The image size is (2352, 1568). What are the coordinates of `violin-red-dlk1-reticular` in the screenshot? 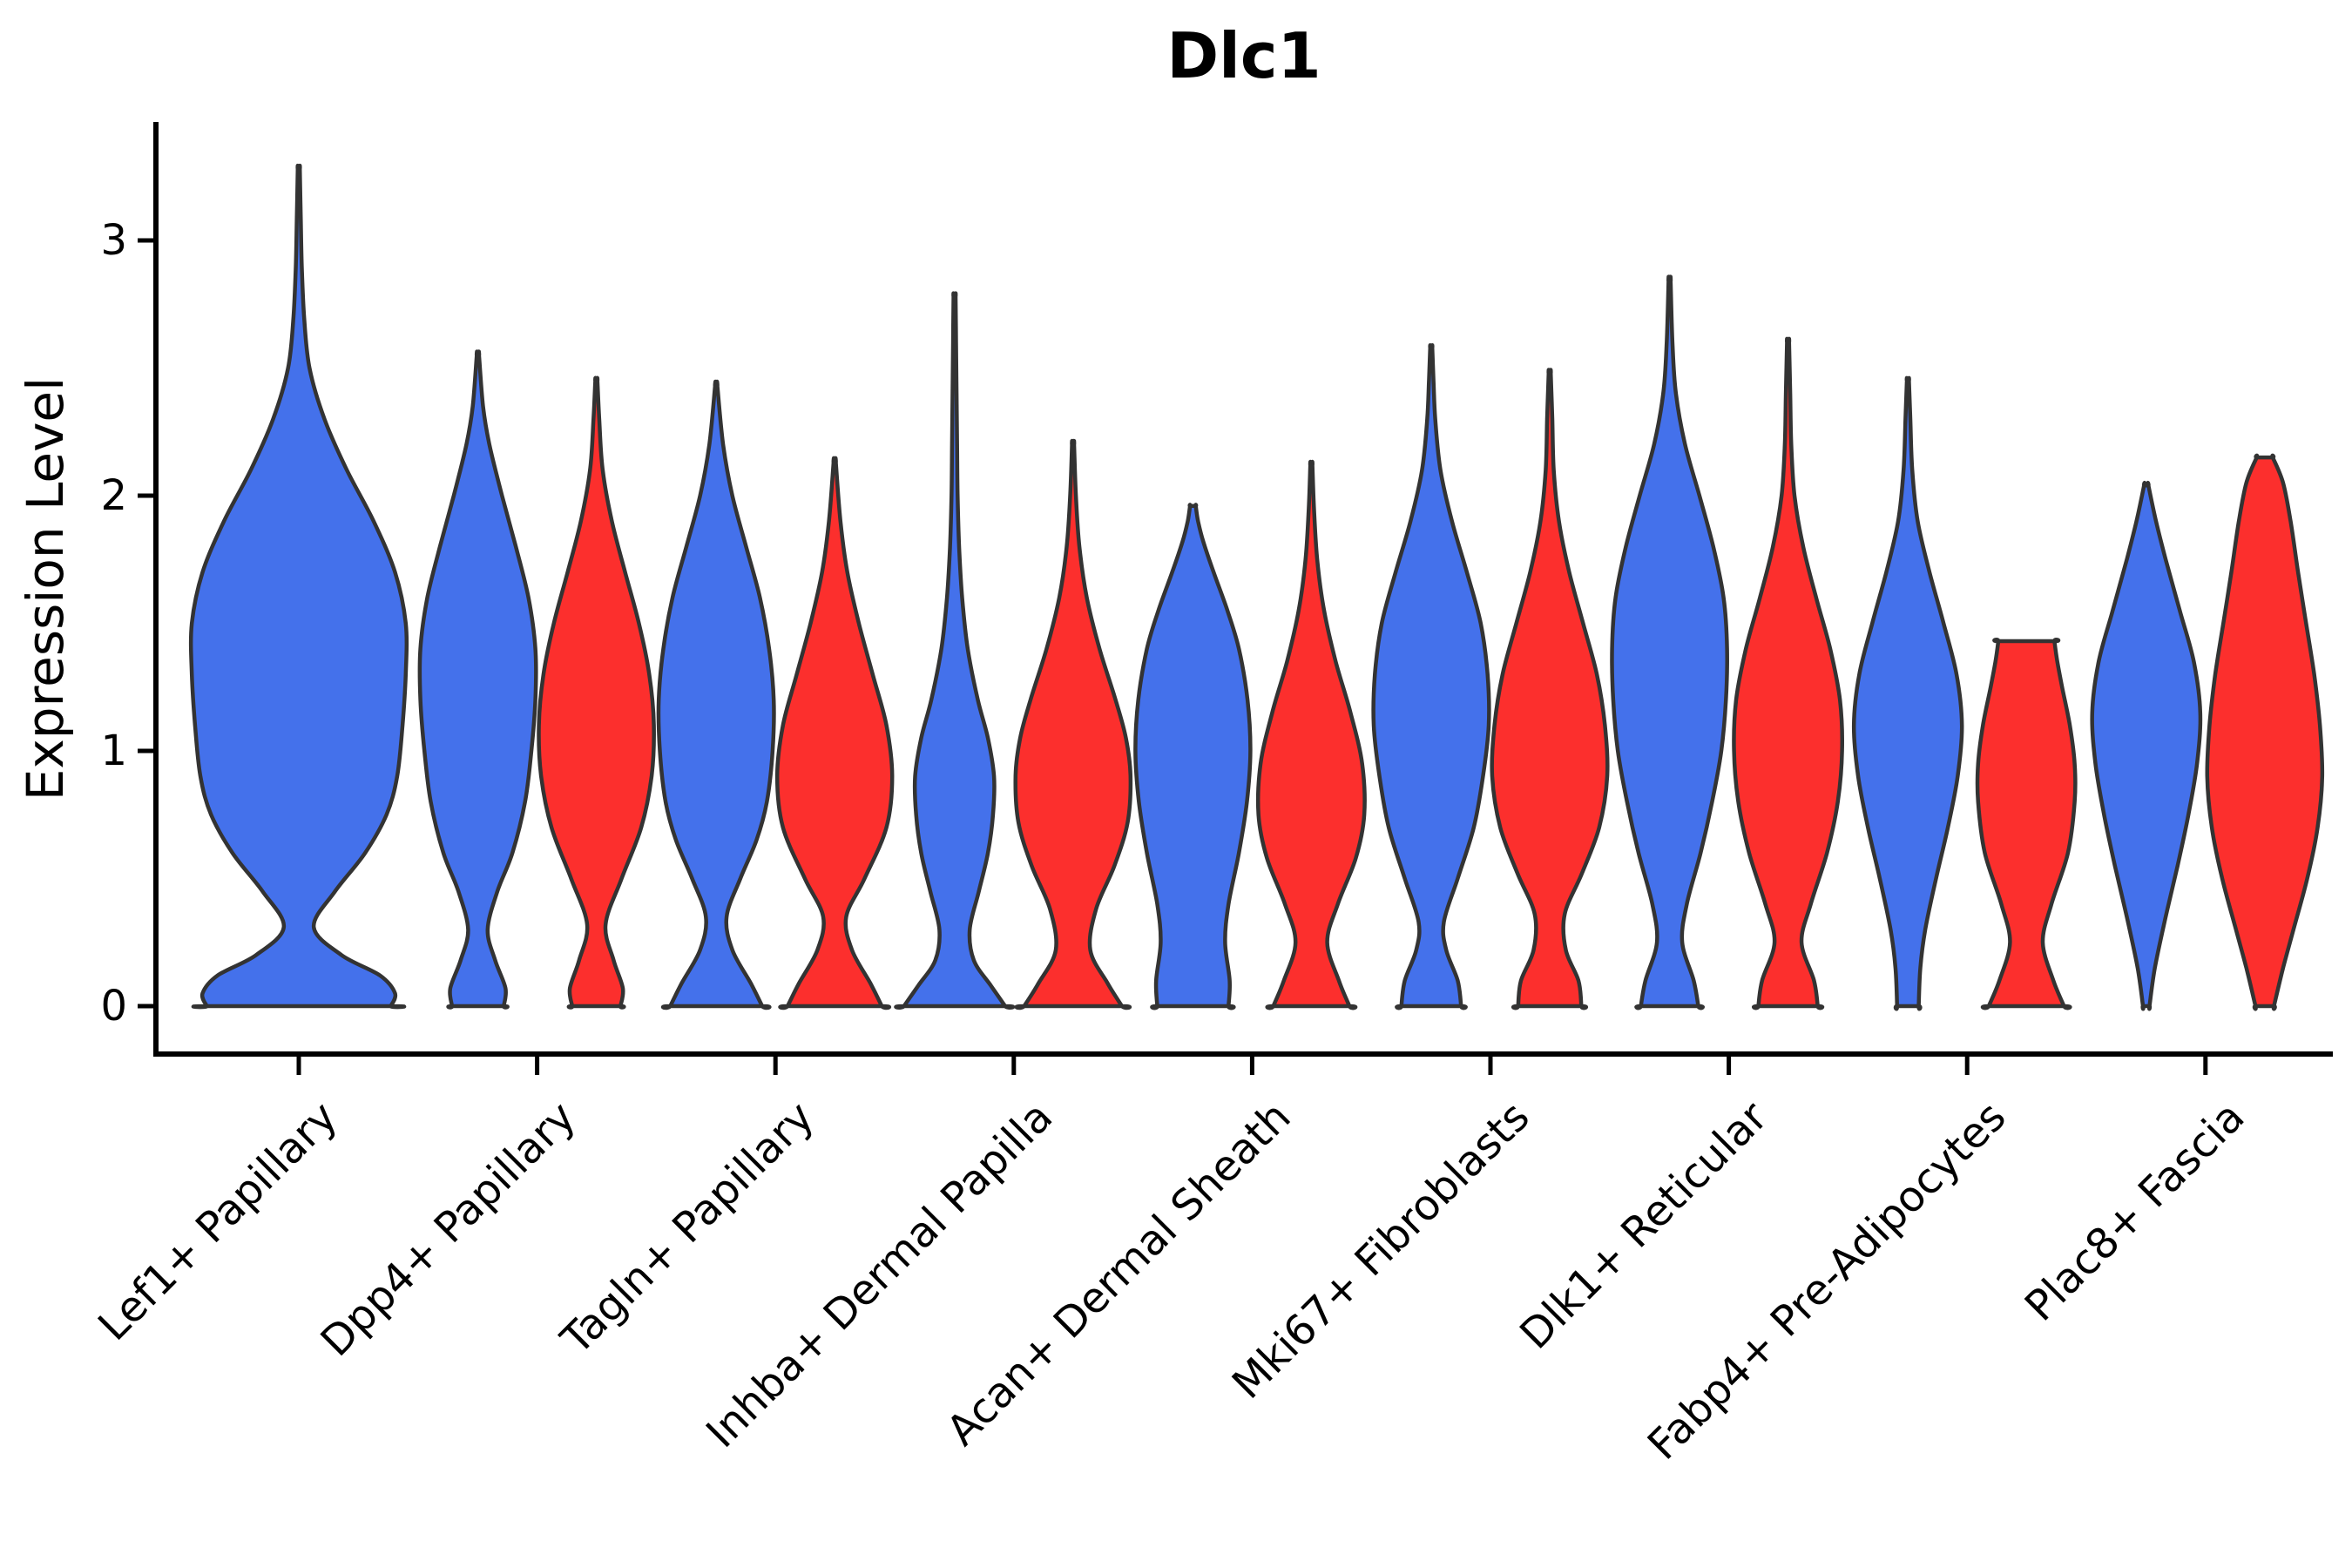 It's located at (1788, 673).